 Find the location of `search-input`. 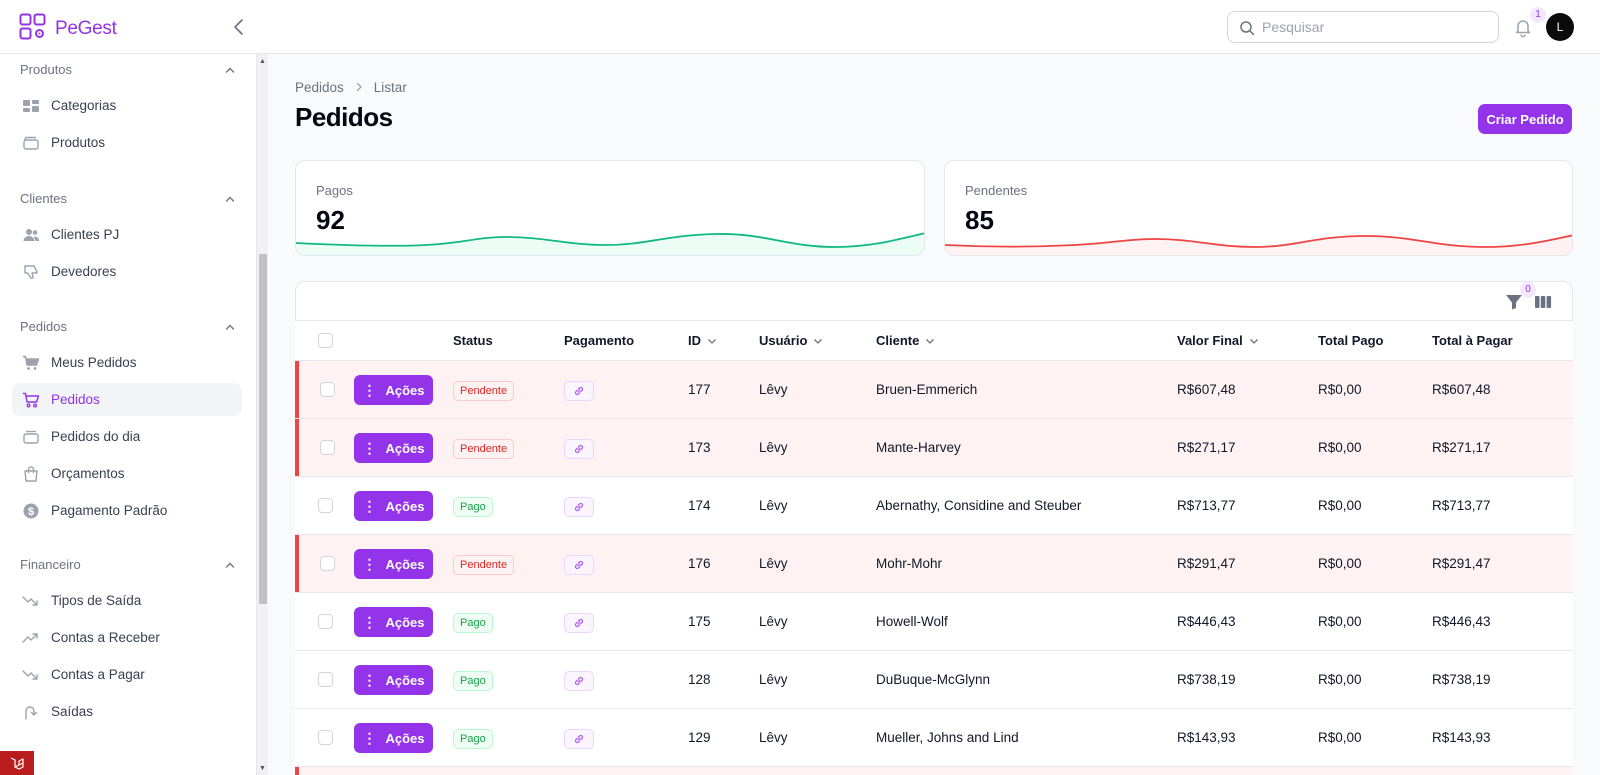

search-input is located at coordinates (1372, 27).